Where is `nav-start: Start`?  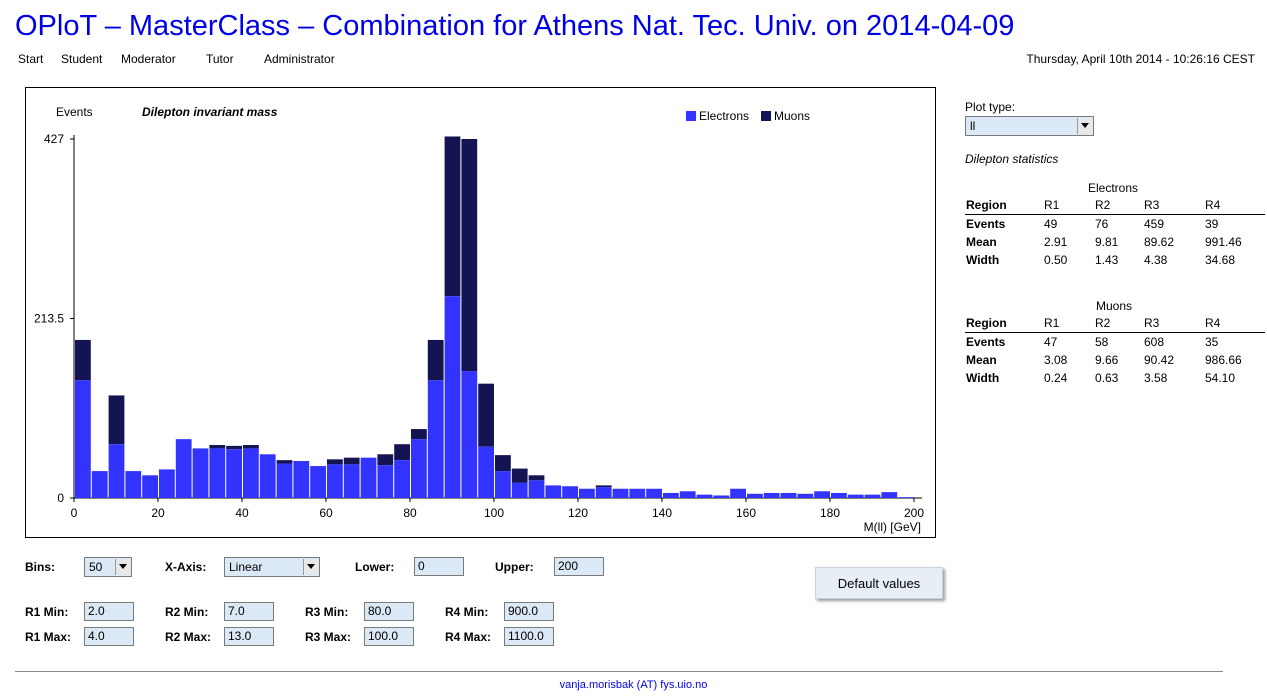 nav-start: Start is located at coordinates (31, 59).